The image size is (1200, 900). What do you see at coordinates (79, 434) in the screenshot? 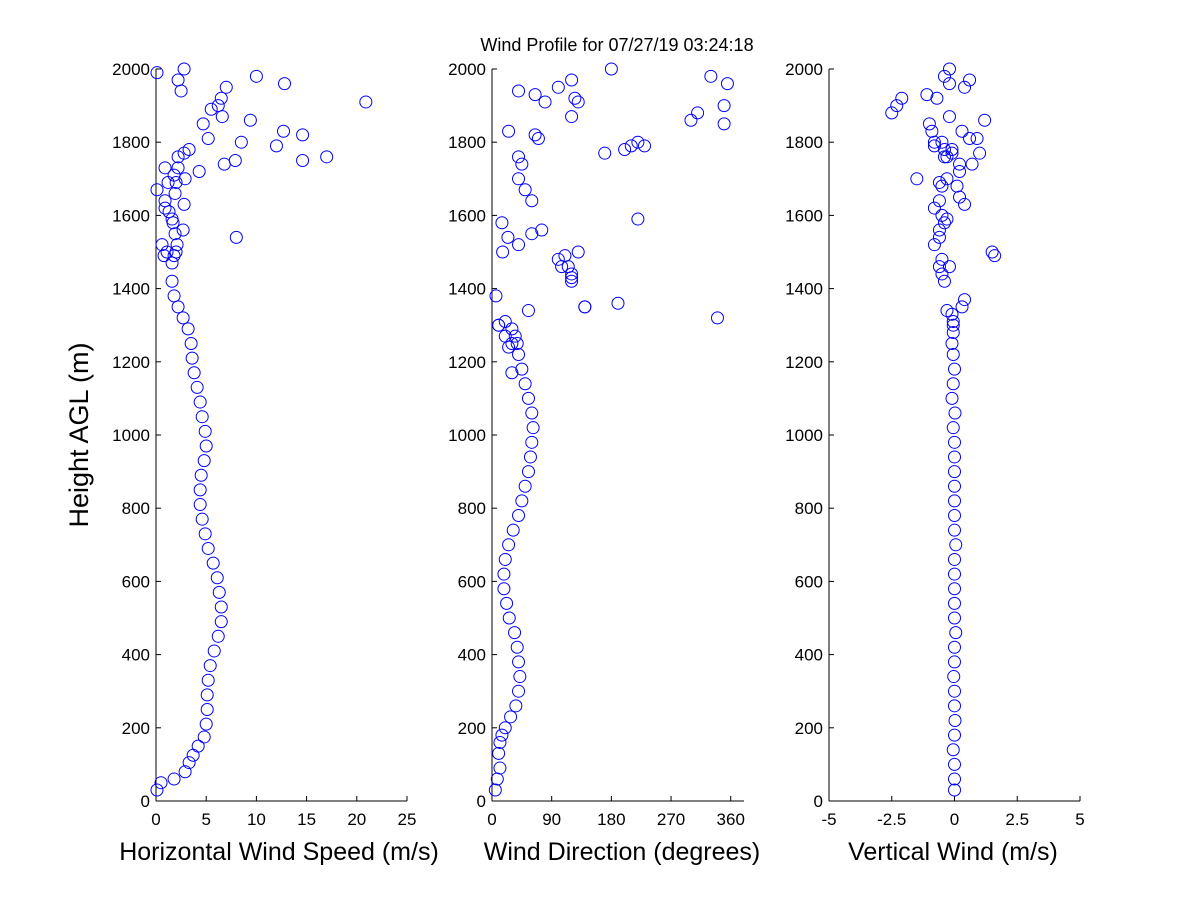
I see `height-y-axis-label: Height AGL (m)` at bounding box center [79, 434].